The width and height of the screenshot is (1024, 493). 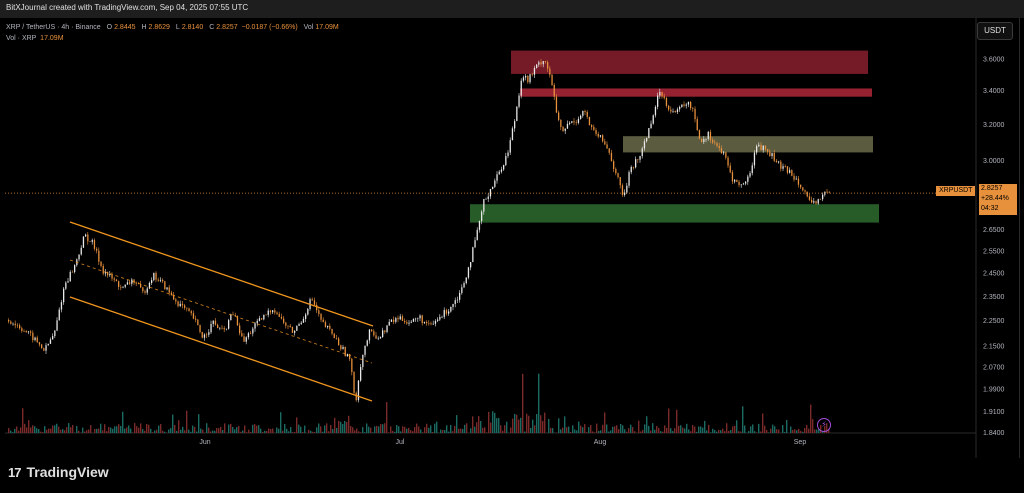 I want to click on y-tick-label-10: 2.0700, so click(x=994, y=367).